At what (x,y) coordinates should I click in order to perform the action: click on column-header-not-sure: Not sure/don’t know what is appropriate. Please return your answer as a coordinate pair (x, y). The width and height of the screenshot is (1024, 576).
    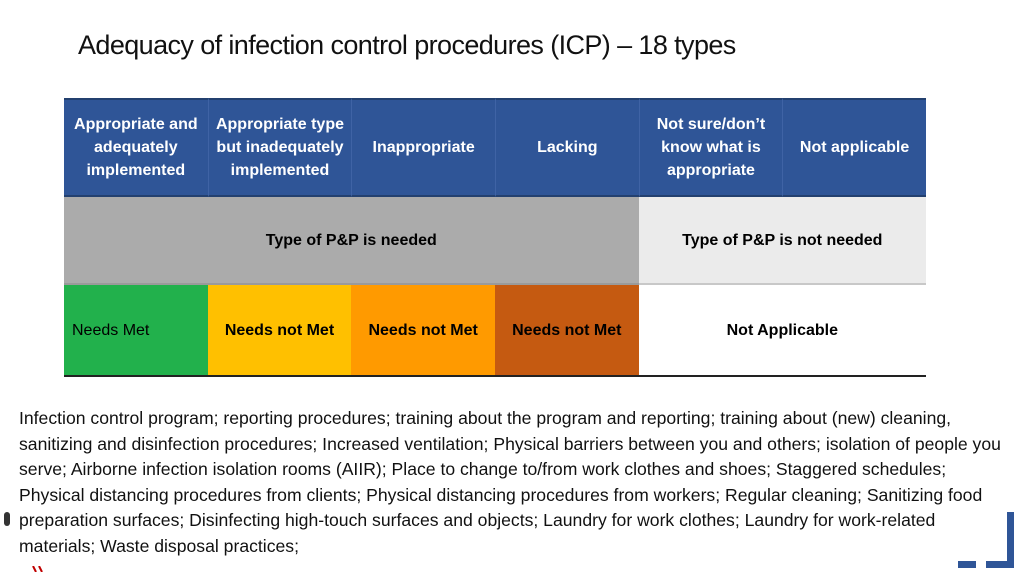
    Looking at the image, I should click on (710, 147).